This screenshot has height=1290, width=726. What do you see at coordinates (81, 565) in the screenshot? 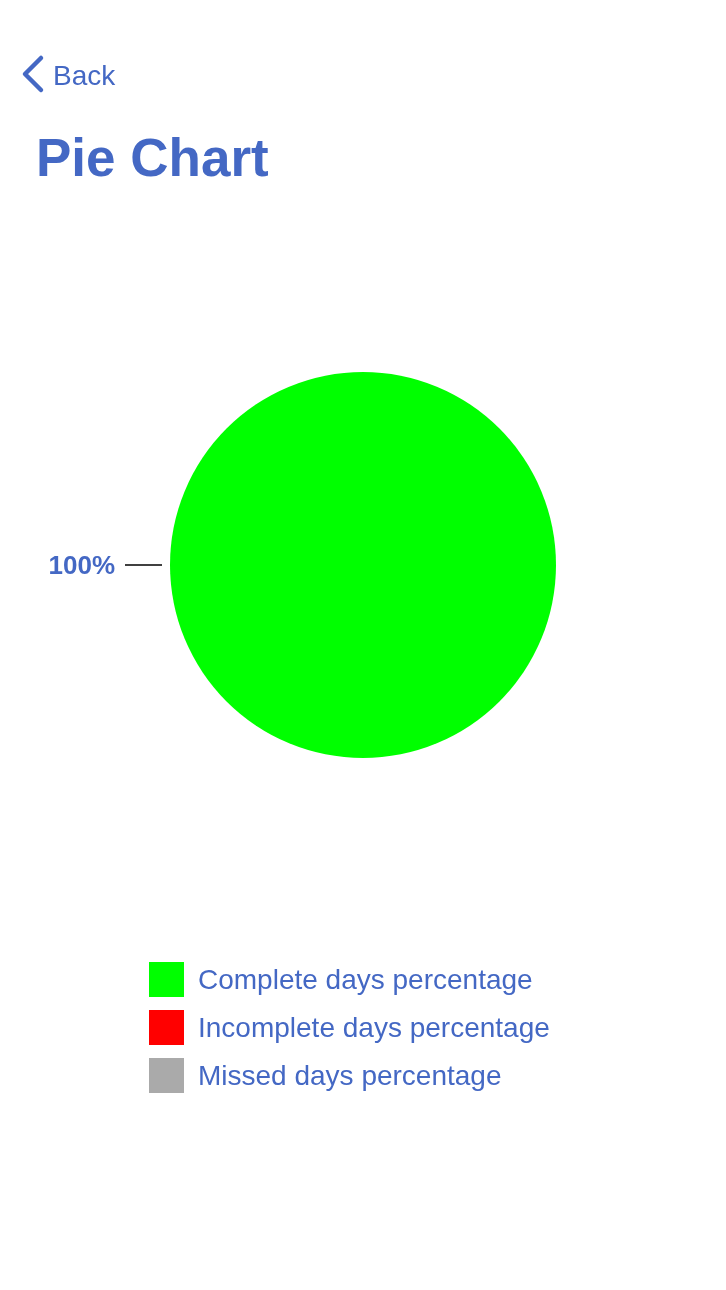
I see `data-label: 100%` at bounding box center [81, 565].